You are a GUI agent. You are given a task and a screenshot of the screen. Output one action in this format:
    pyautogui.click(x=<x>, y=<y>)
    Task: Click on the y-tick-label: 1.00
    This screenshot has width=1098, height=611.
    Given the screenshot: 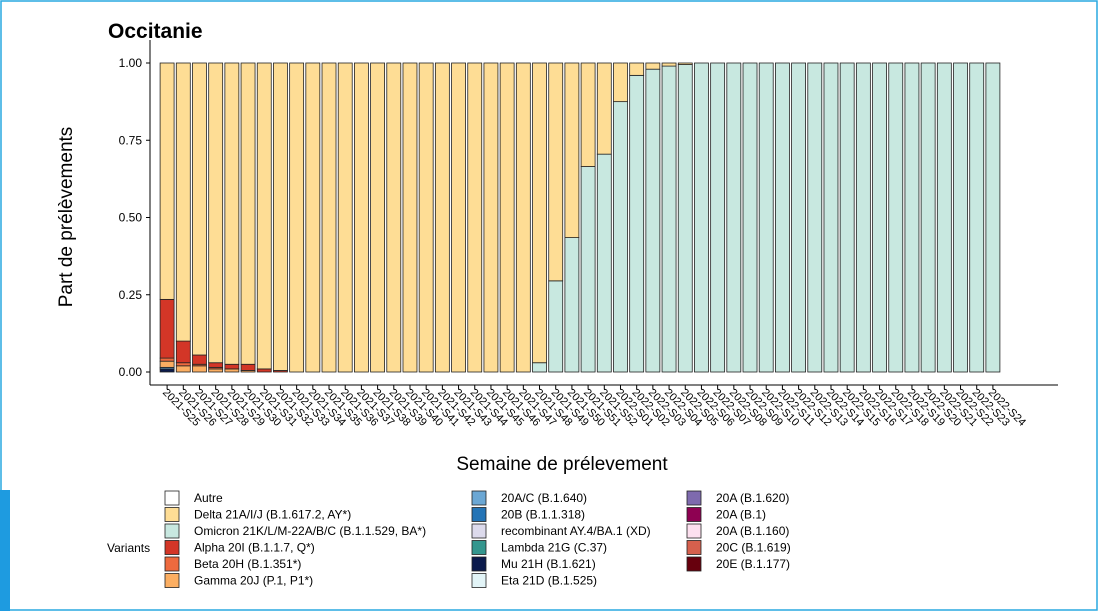 What is the action you would take?
    pyautogui.click(x=131, y=63)
    